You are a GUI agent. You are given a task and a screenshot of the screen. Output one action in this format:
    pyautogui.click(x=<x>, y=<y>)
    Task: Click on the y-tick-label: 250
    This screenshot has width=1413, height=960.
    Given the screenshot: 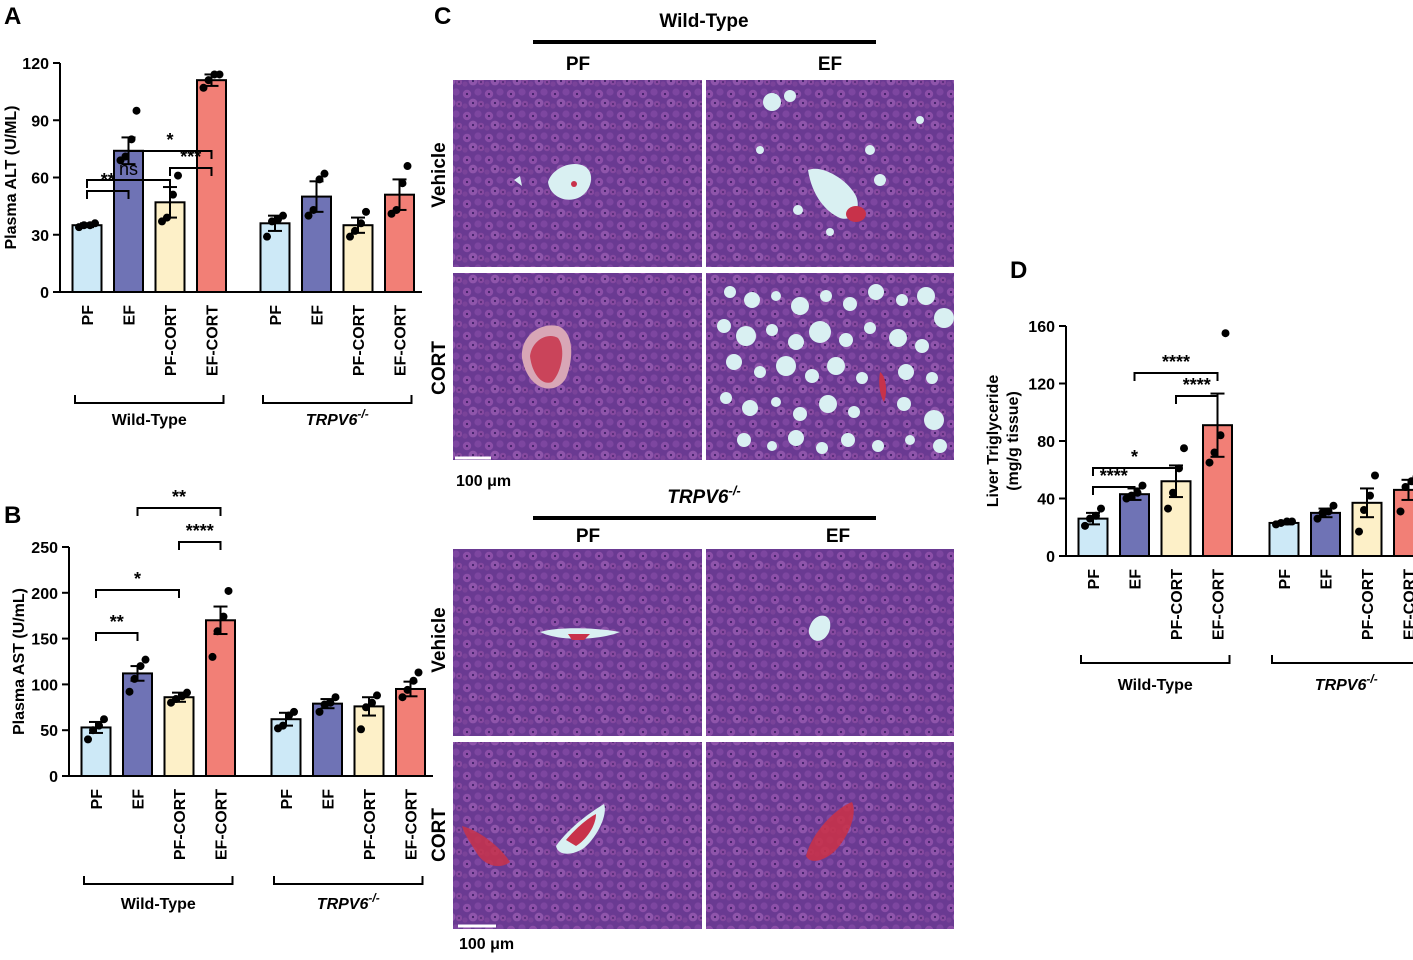 What is the action you would take?
    pyautogui.click(x=44, y=548)
    